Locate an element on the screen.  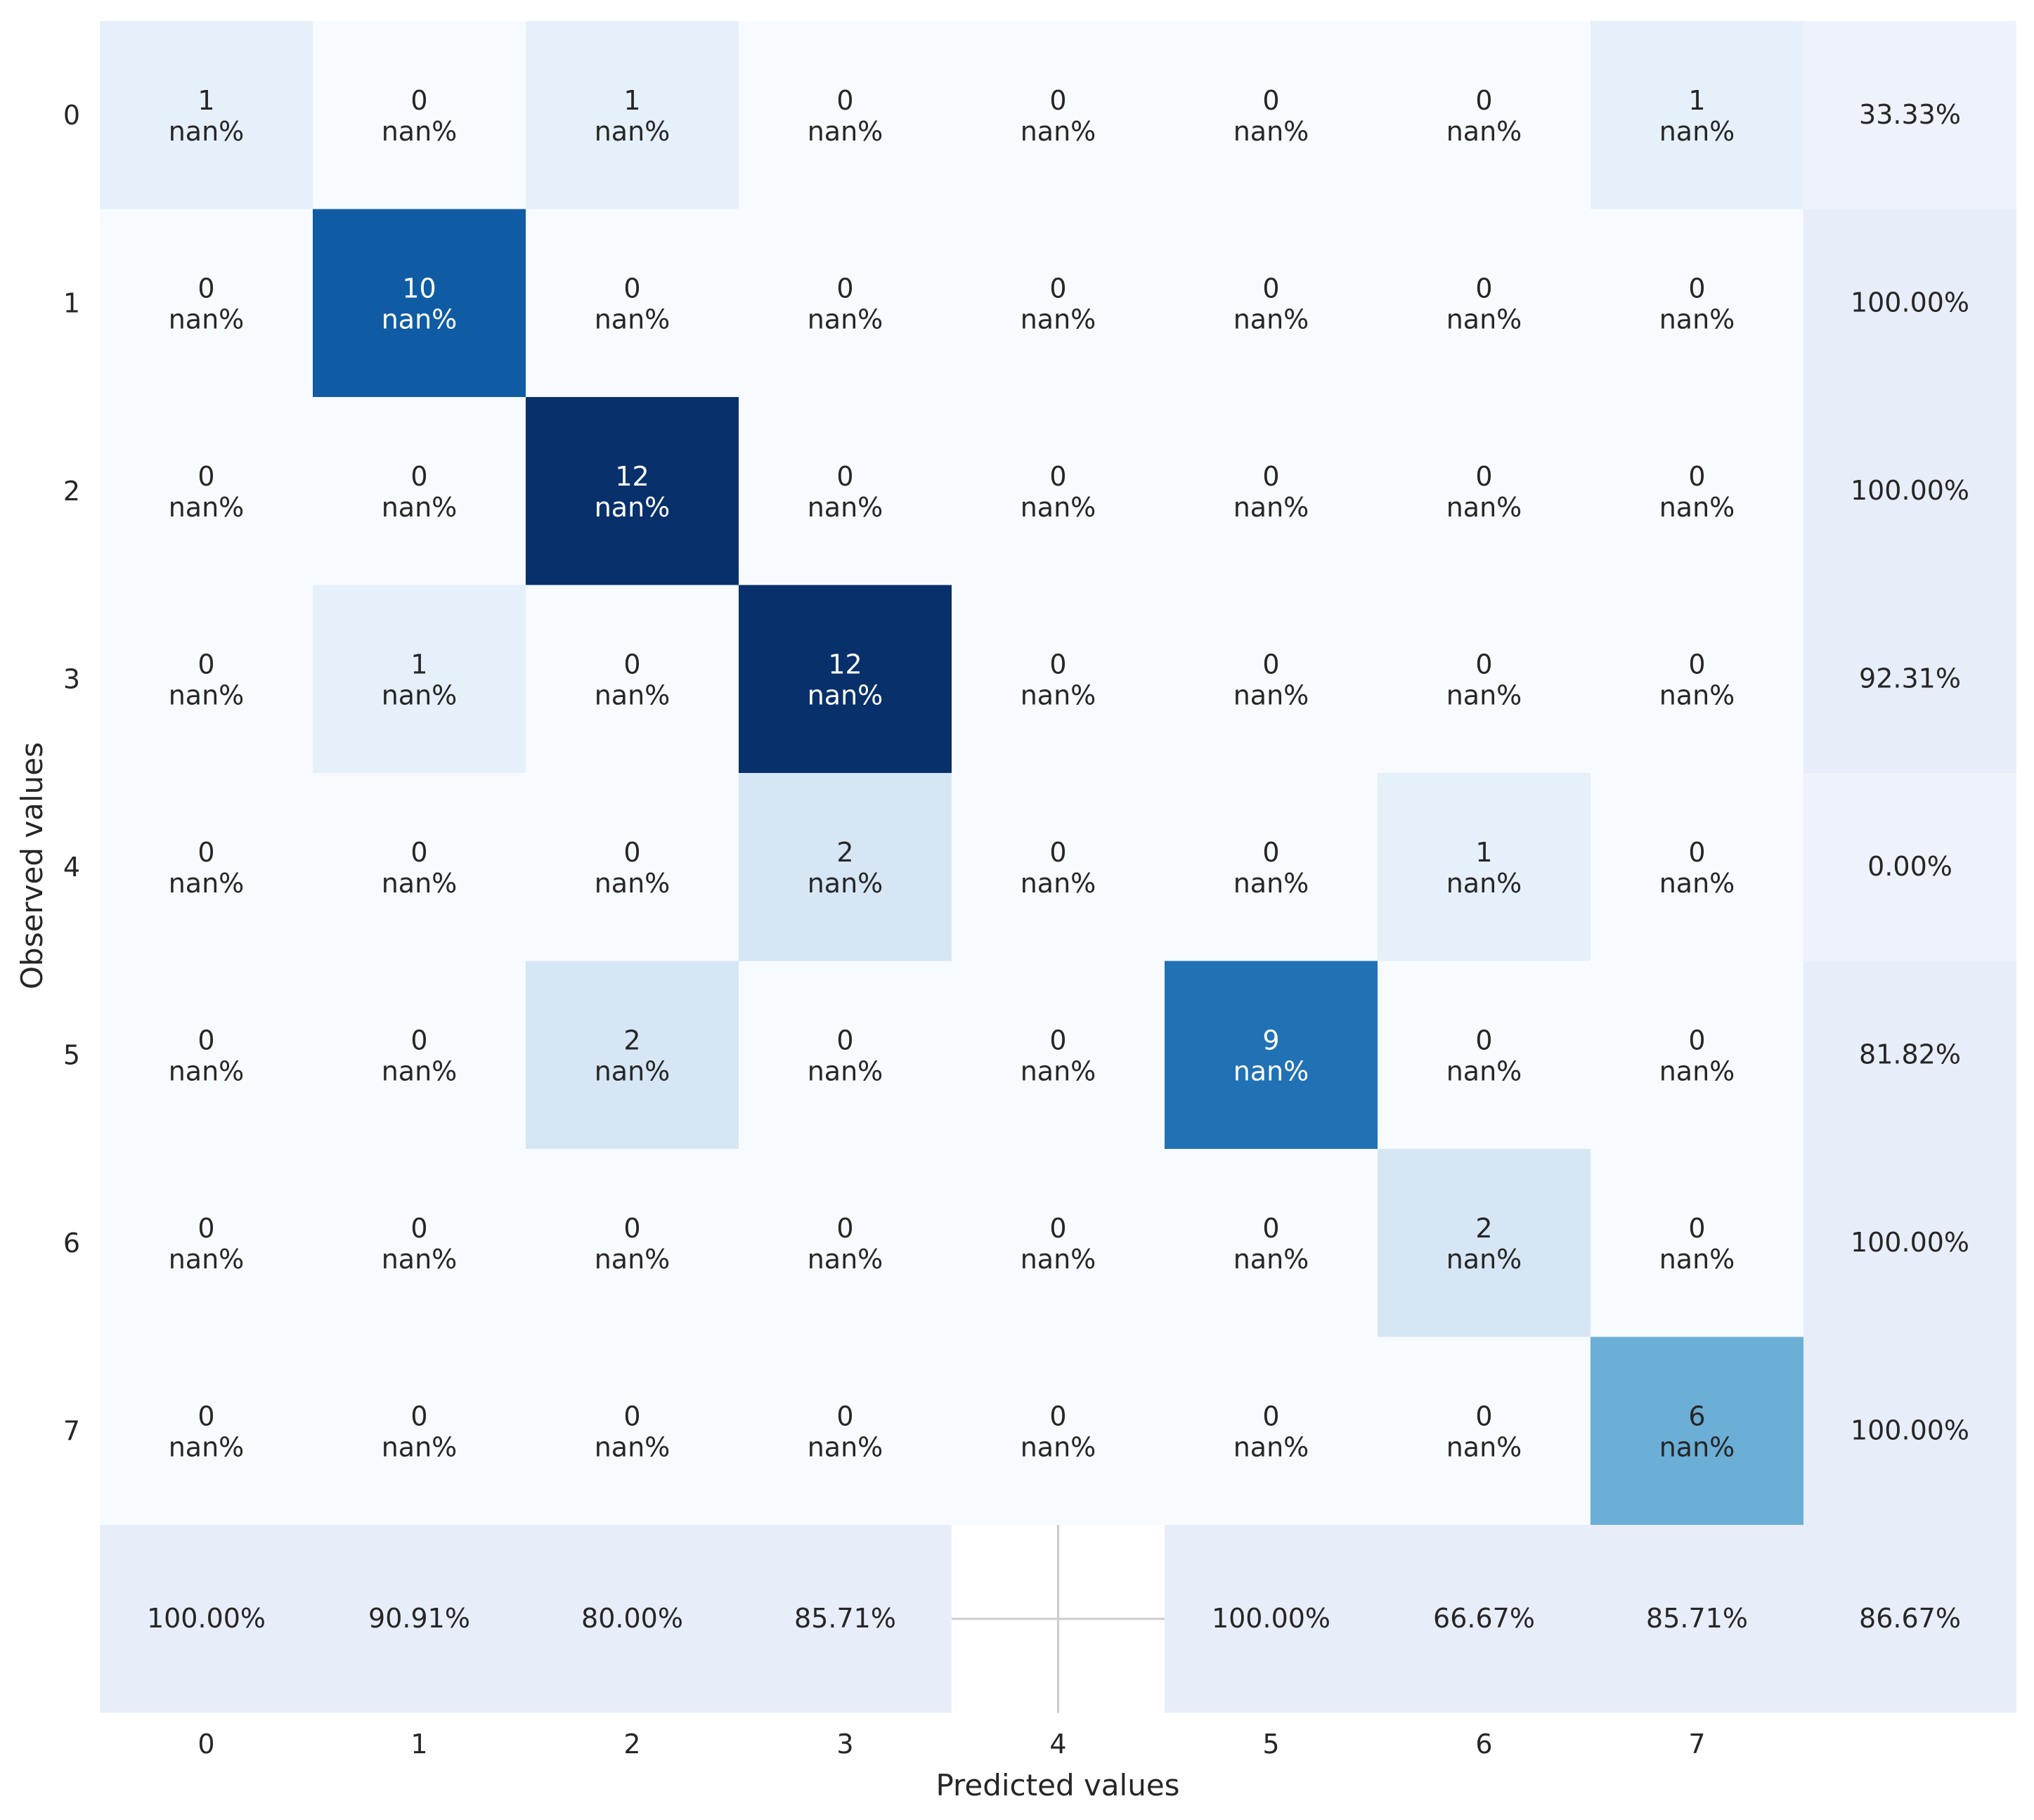
y-tick-label: 3 is located at coordinates (72, 679).